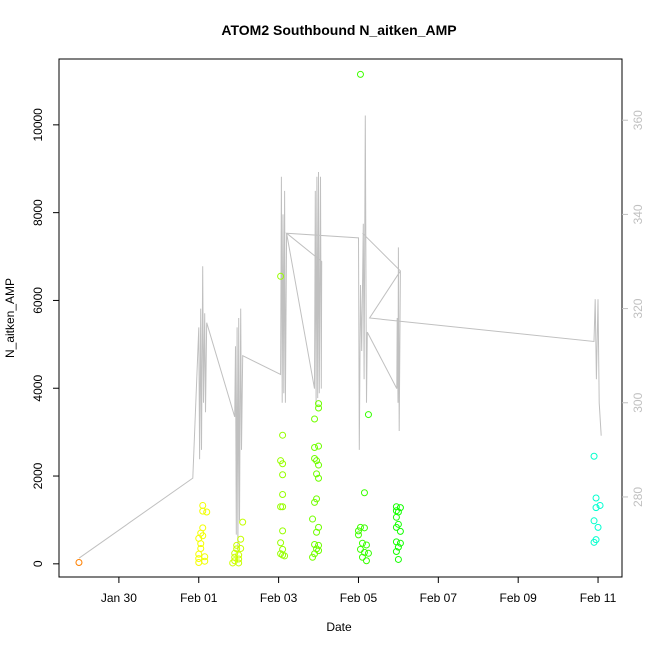  I want to click on y2-tick-label: 280, so click(638, 497).